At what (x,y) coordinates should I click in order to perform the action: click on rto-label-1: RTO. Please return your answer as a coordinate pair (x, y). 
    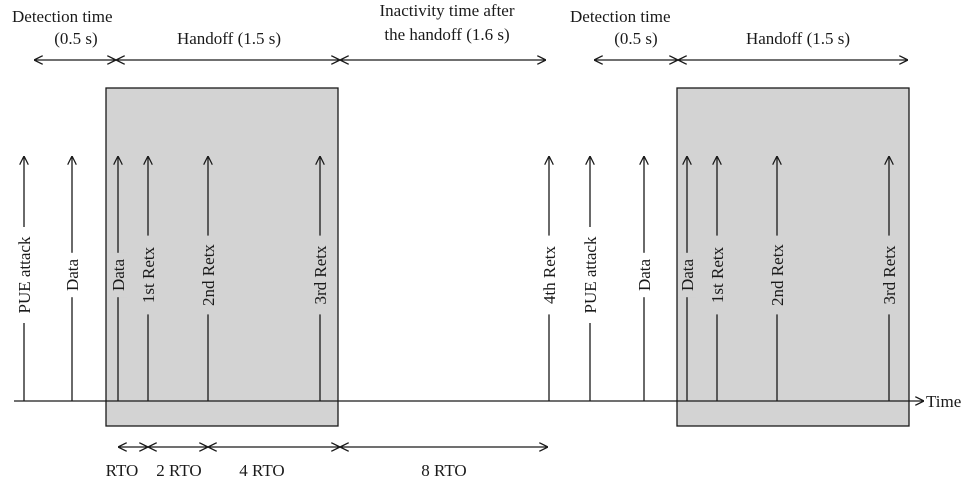
    Looking at the image, I should click on (122, 470).